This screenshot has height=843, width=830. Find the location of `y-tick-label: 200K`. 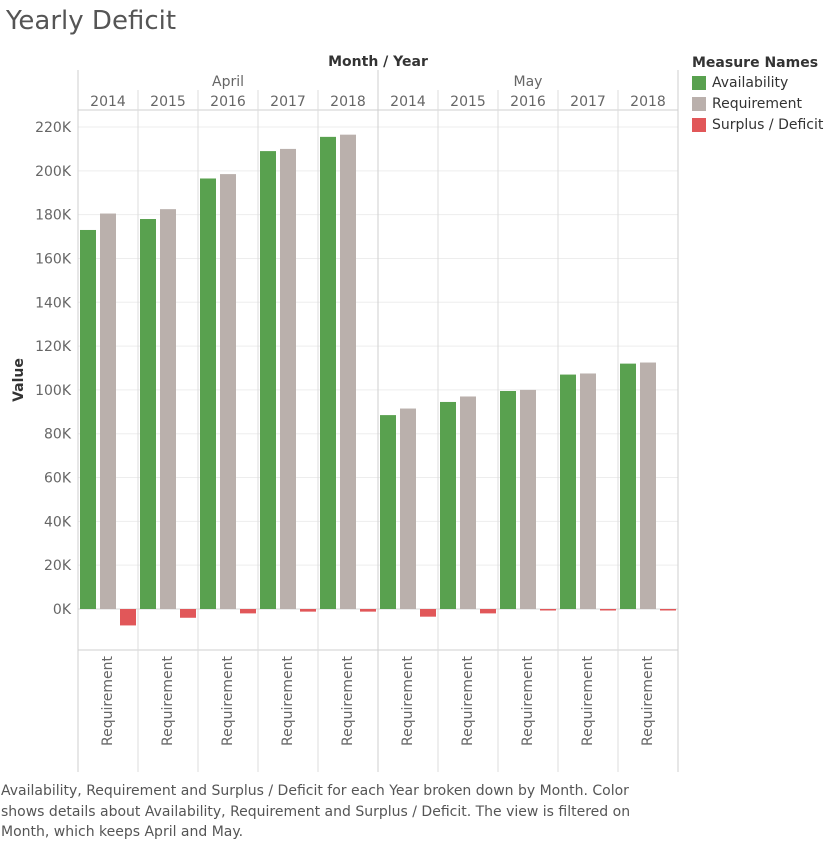

y-tick-label: 200K is located at coordinates (53, 172).